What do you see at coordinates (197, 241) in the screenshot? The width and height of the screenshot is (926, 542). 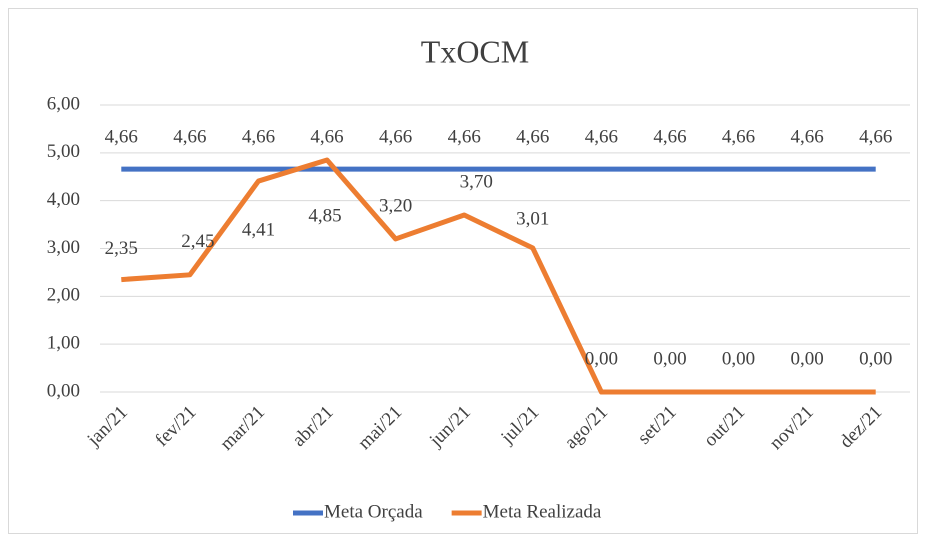 I see `data-label: 2,45` at bounding box center [197, 241].